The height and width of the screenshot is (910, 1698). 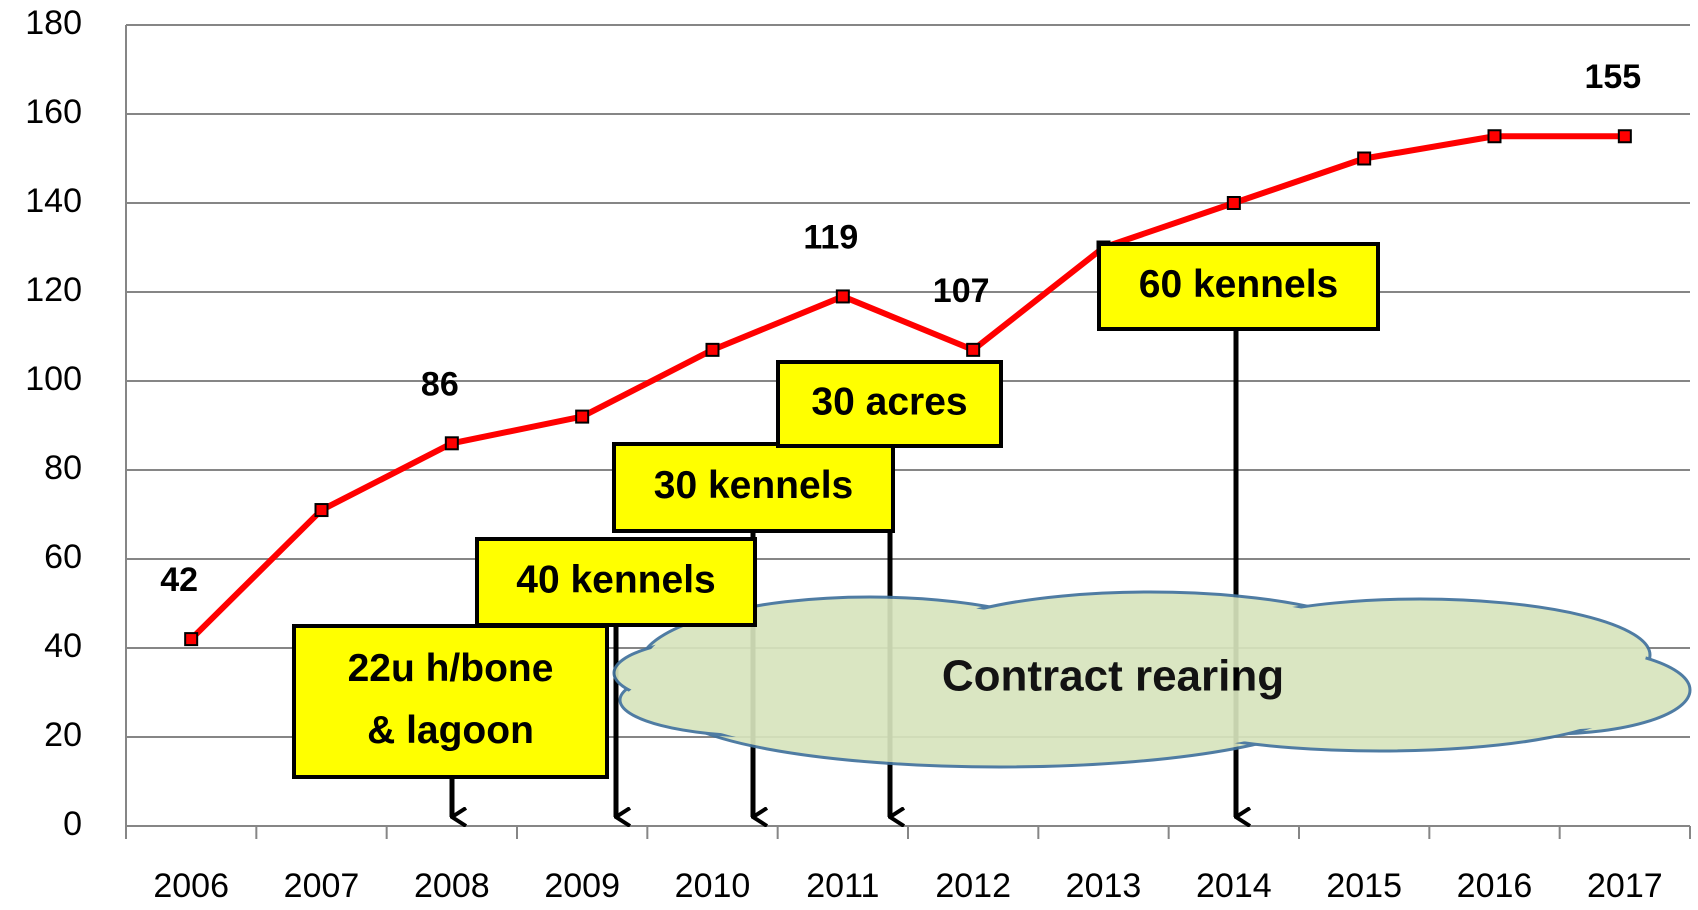 I want to click on data-label: 42, so click(x=179, y=580).